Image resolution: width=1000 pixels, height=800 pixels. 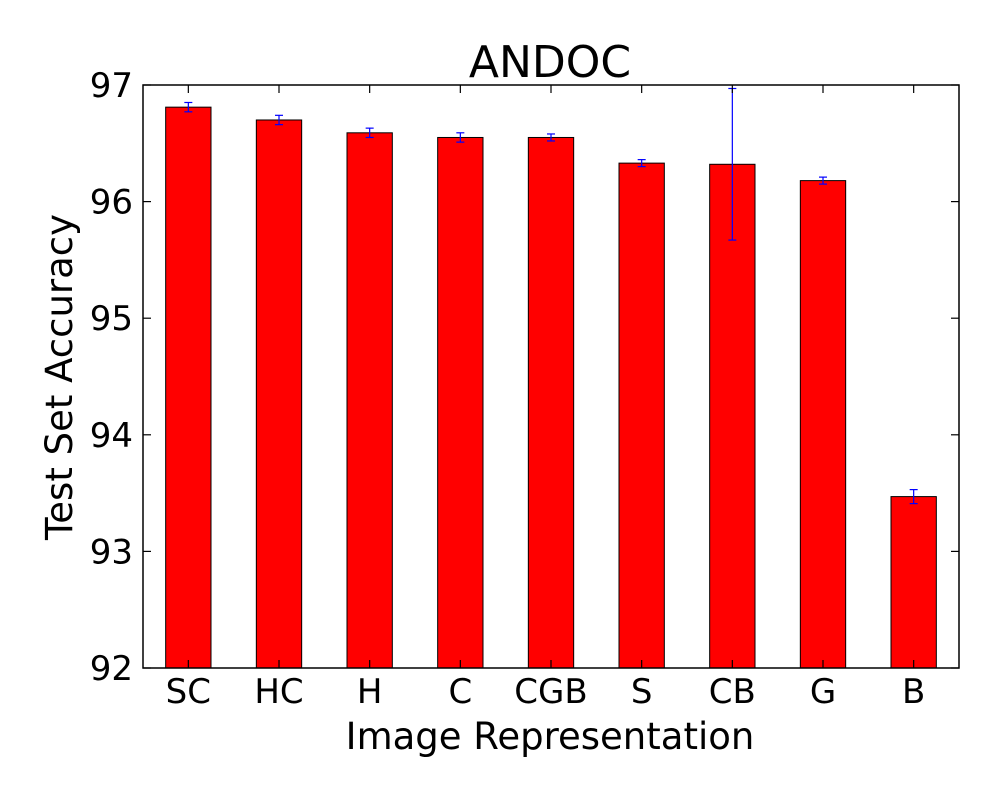 What do you see at coordinates (460, 692) in the screenshot?
I see `x-tick-label: C` at bounding box center [460, 692].